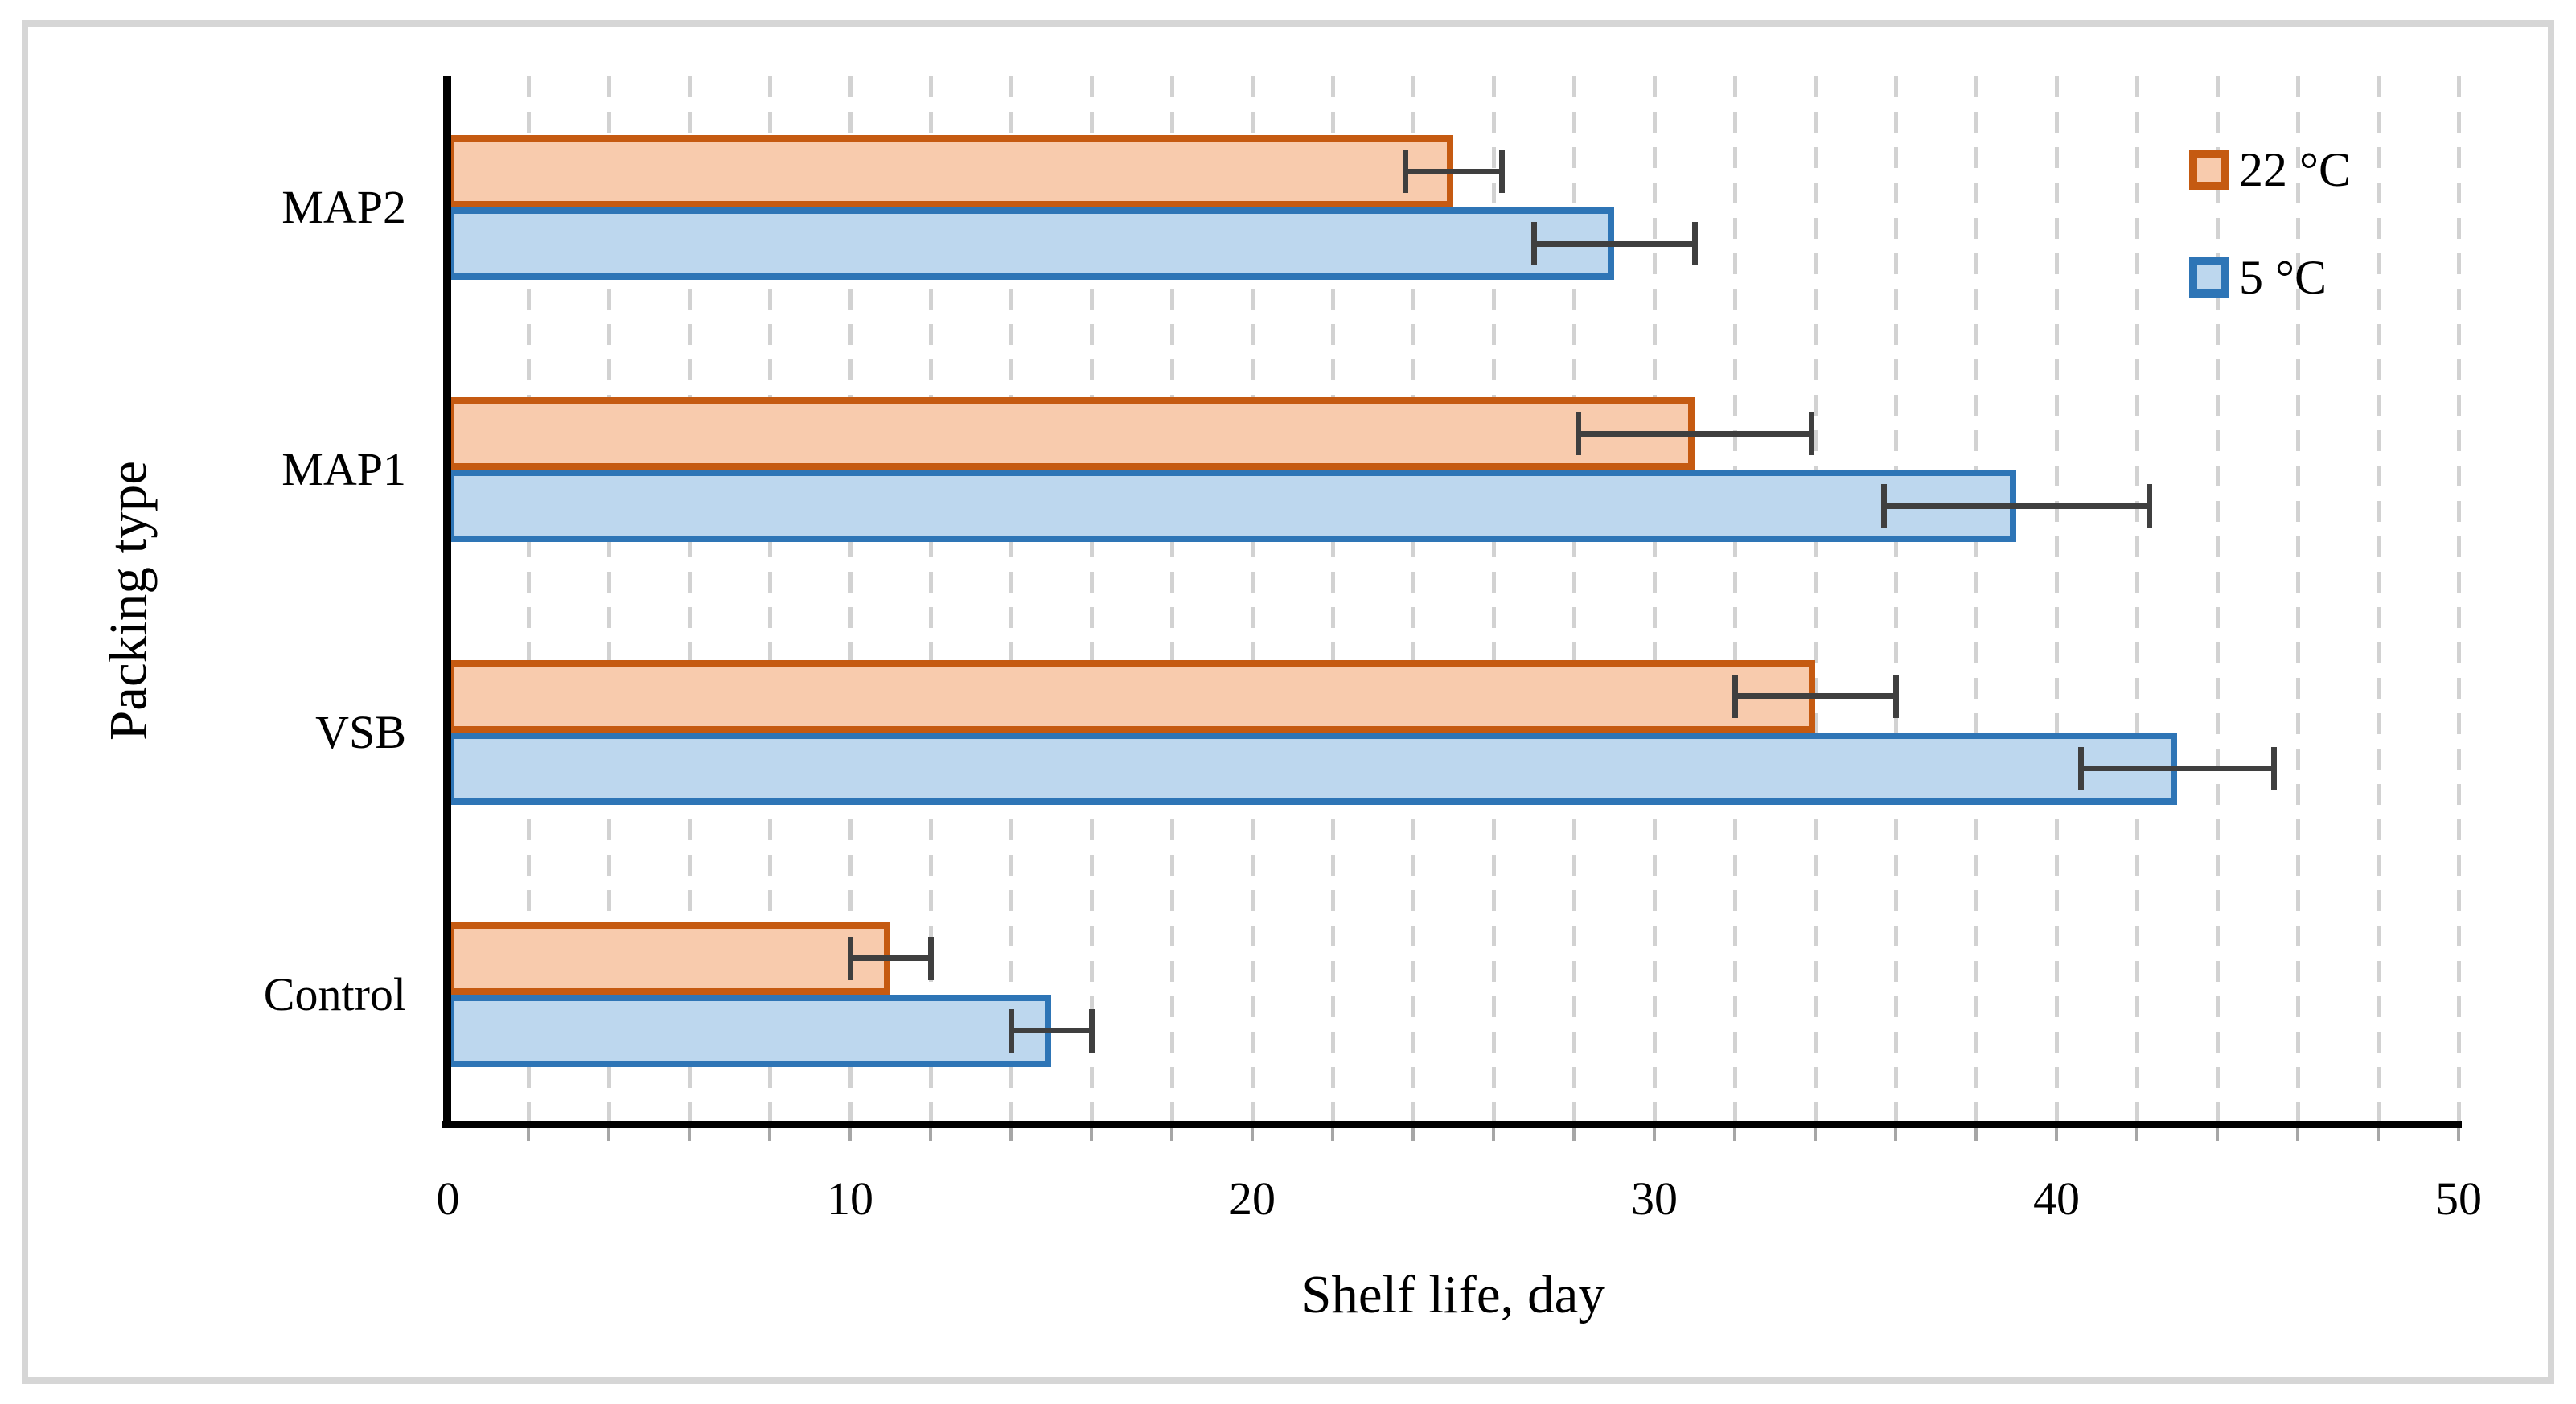 This screenshot has width=2576, height=1404. Describe the element at coordinates (1071, 433) in the screenshot. I see `bar-map1-22c` at that location.